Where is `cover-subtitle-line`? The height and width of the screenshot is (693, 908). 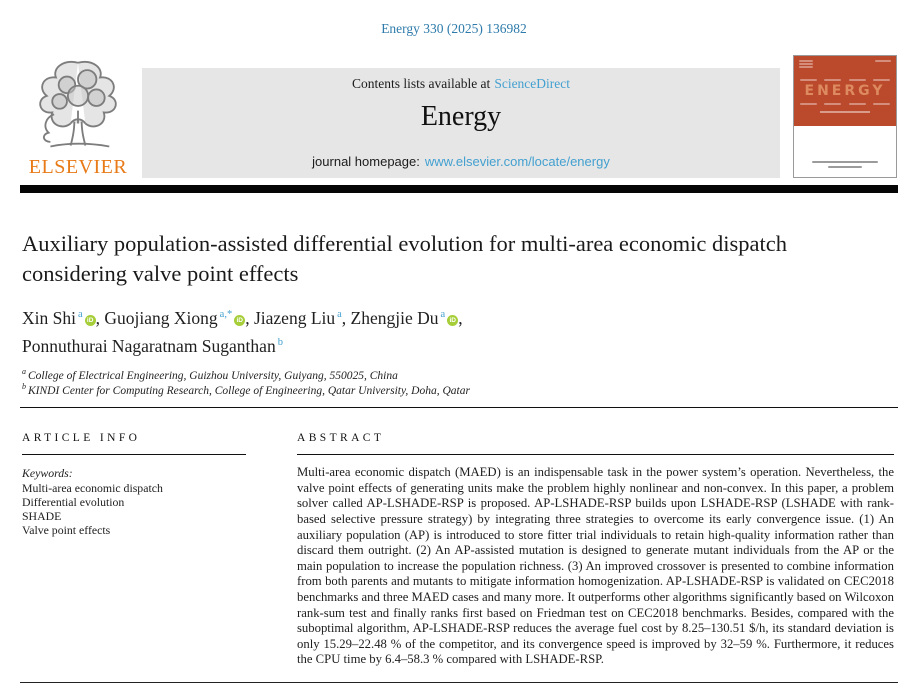 cover-subtitle-line is located at coordinates (845, 112).